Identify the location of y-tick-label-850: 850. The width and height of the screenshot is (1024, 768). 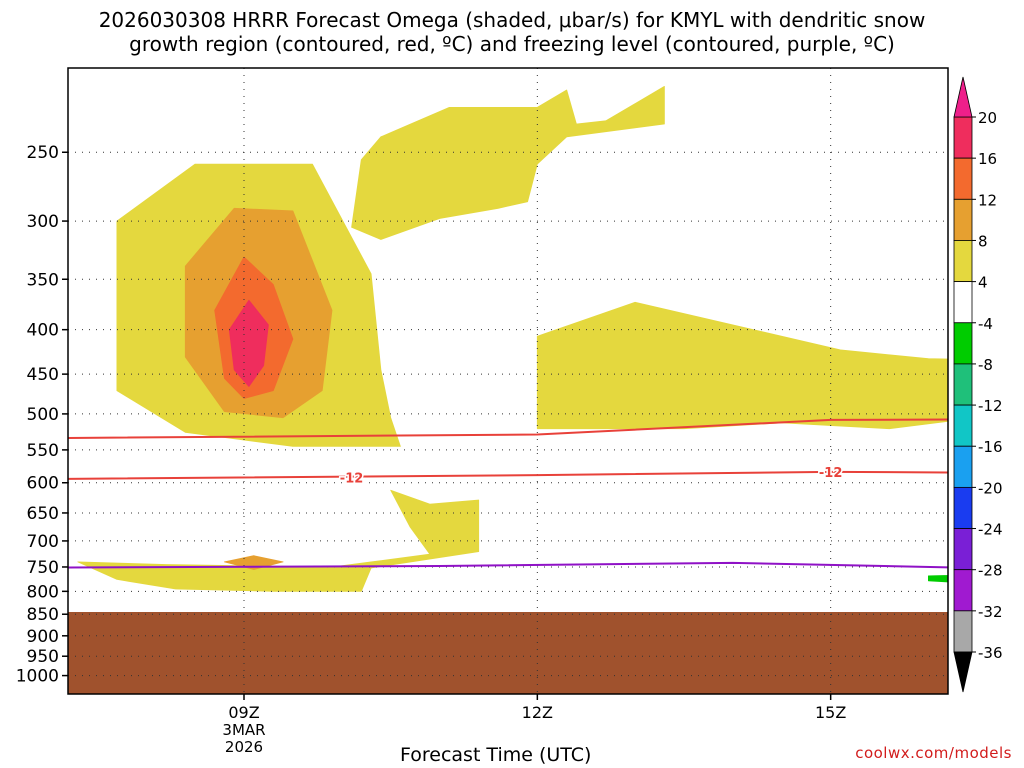
(43, 615).